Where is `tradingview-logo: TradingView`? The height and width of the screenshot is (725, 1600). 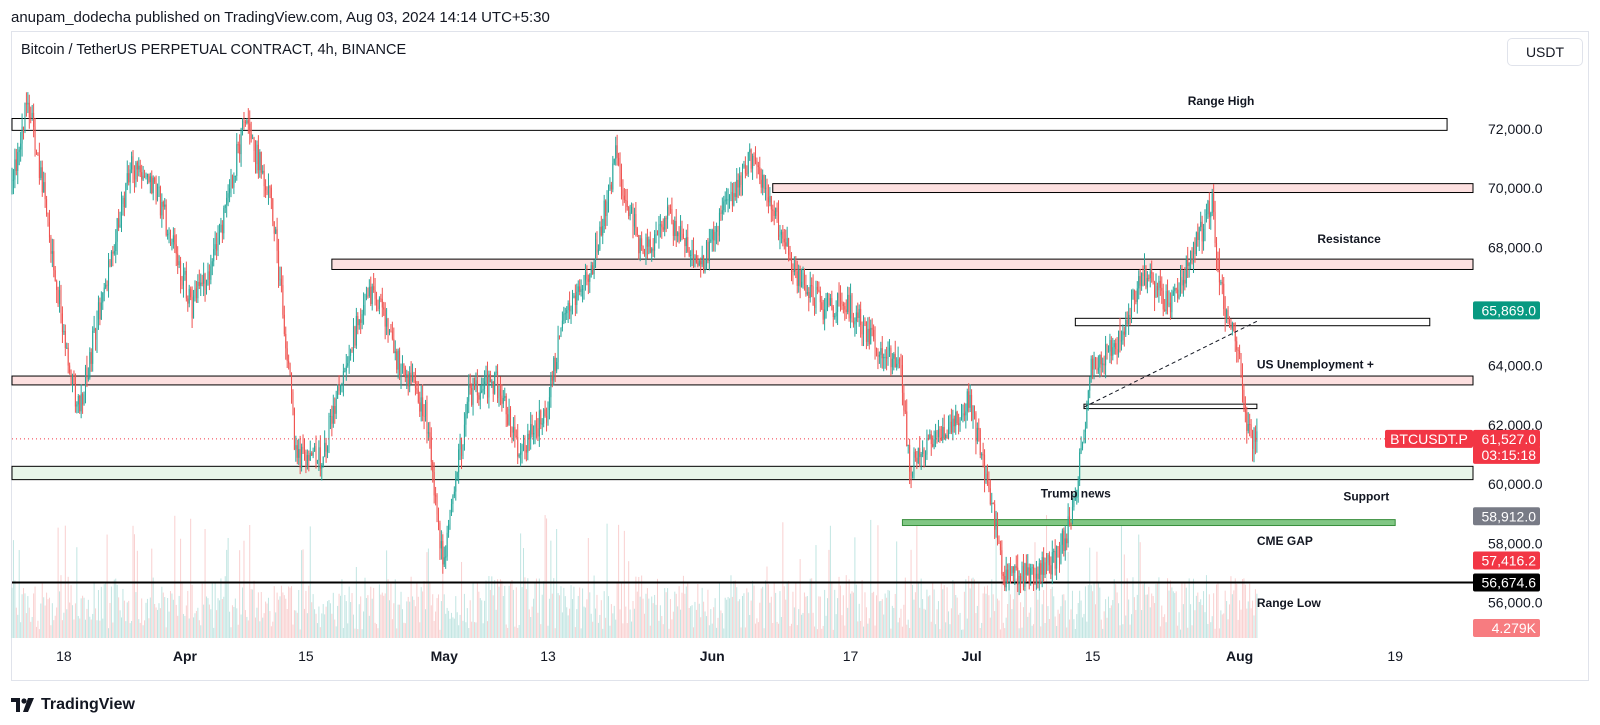 tradingview-logo: TradingView is located at coordinates (73, 705).